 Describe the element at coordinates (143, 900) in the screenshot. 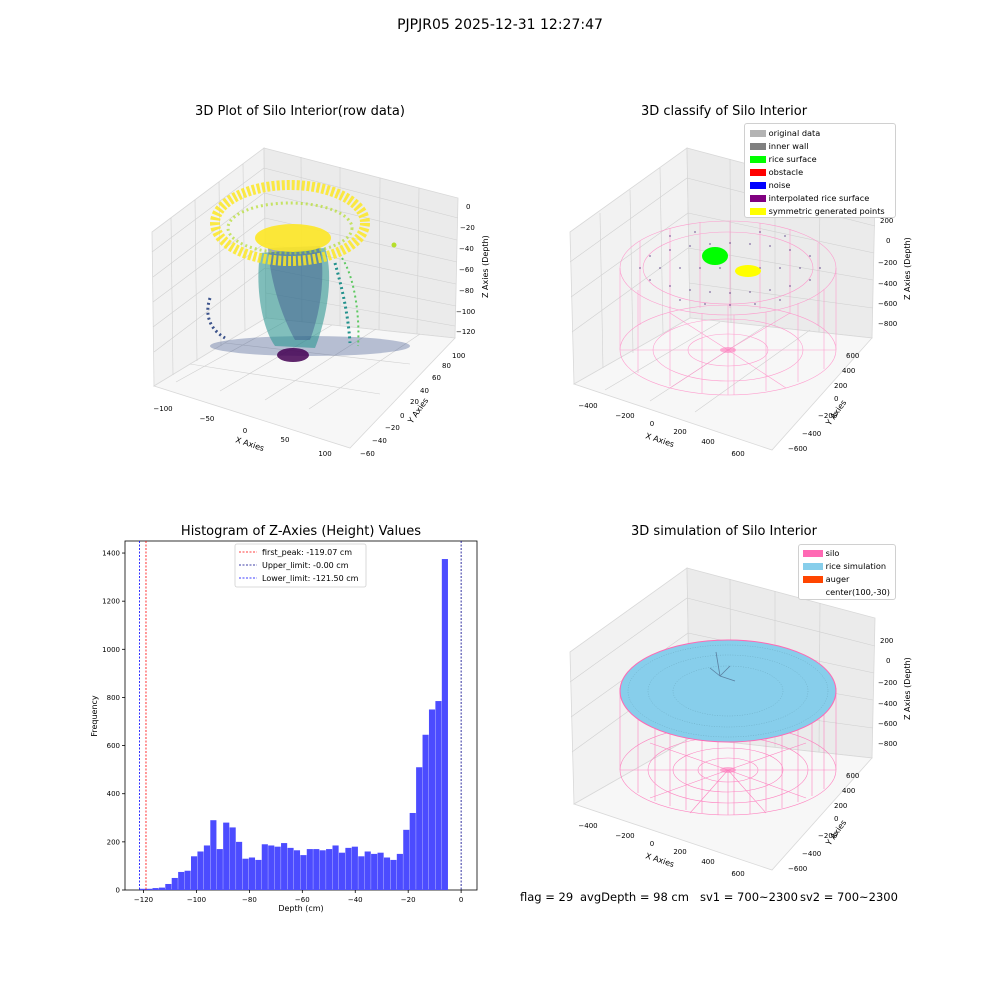

I see `x-tick-label: −120` at that location.